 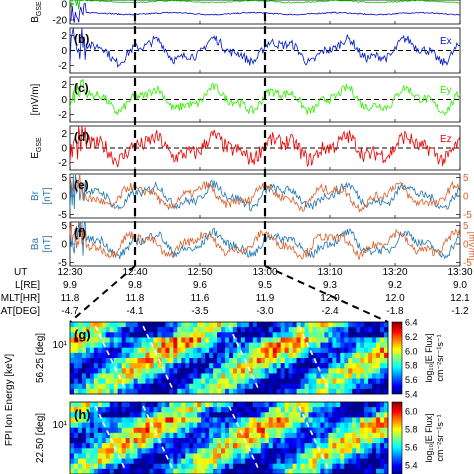 I want to click on y-tick-label: 0, so click(x=64, y=149).